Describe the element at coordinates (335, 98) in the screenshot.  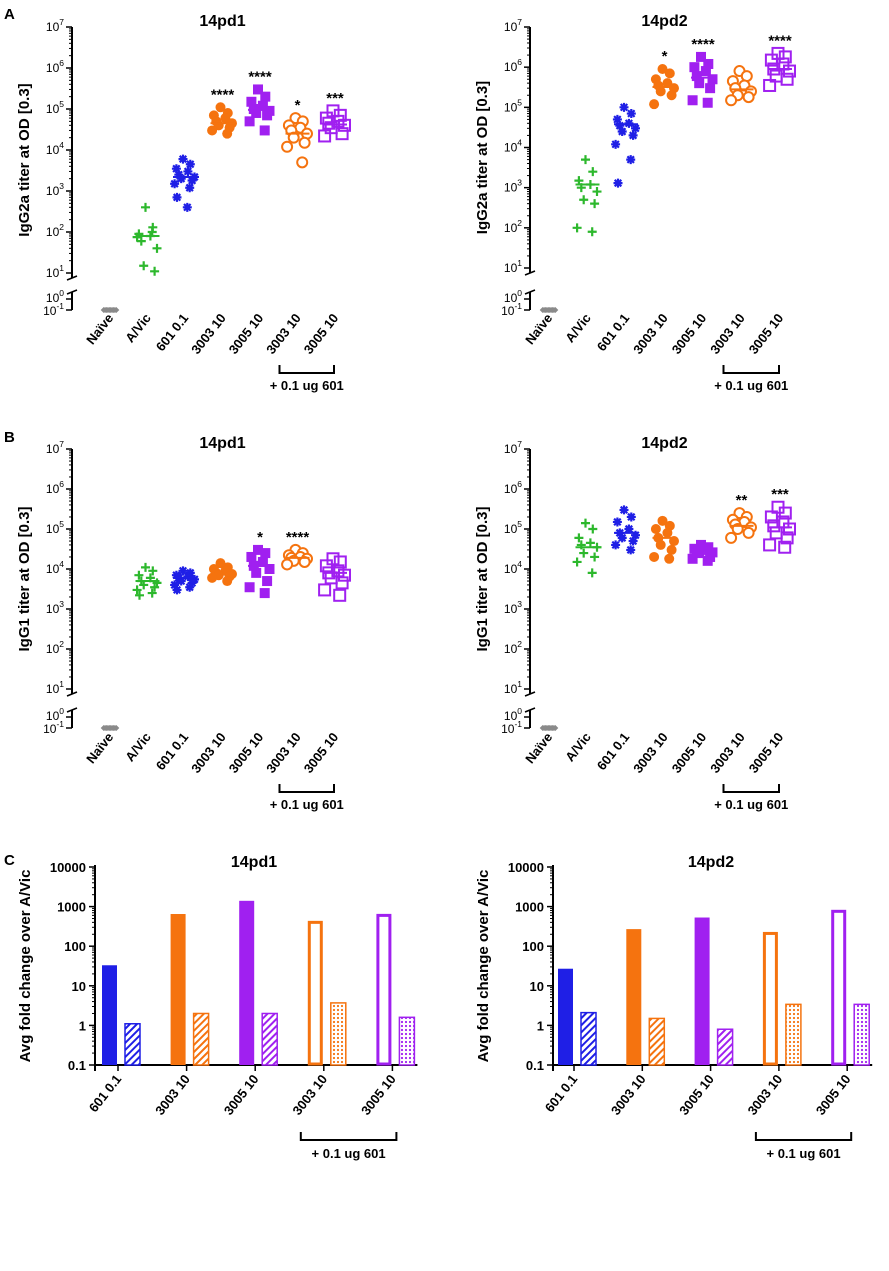
I see `significance-label: ***` at that location.